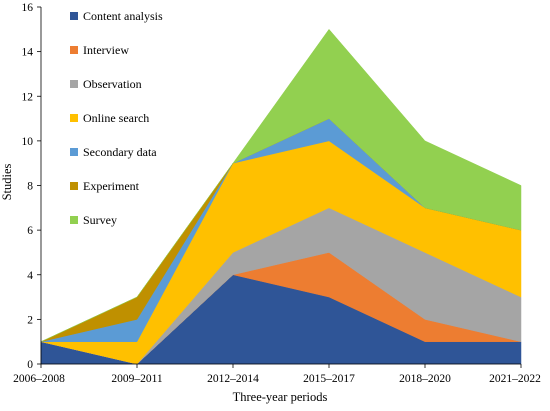 This screenshot has width=550, height=411. What do you see at coordinates (28, 142) in the screenshot?
I see `y-tick-label: 10` at bounding box center [28, 142].